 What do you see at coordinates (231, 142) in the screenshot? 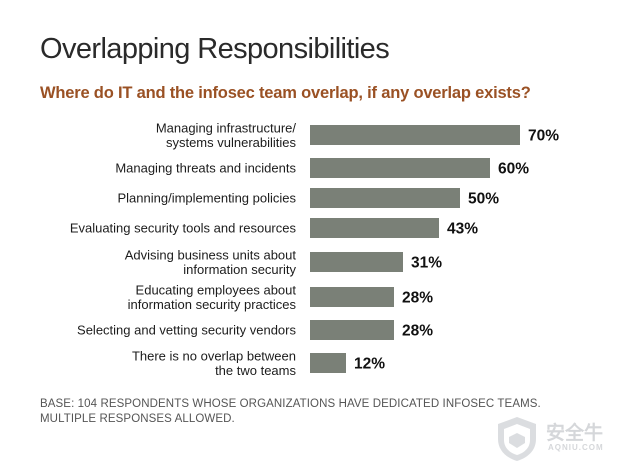
I see `category-label: systems vulnerabilities` at bounding box center [231, 142].